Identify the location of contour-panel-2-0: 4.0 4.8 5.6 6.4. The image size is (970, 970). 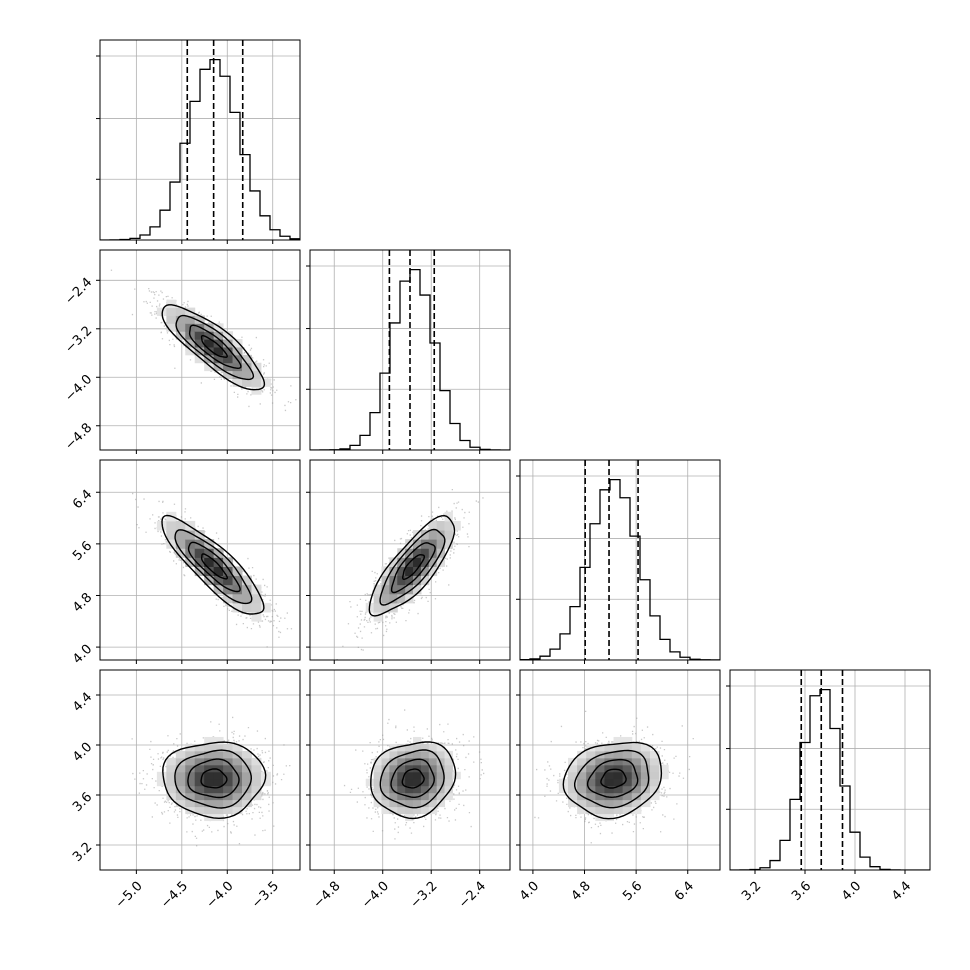
(185, 563).